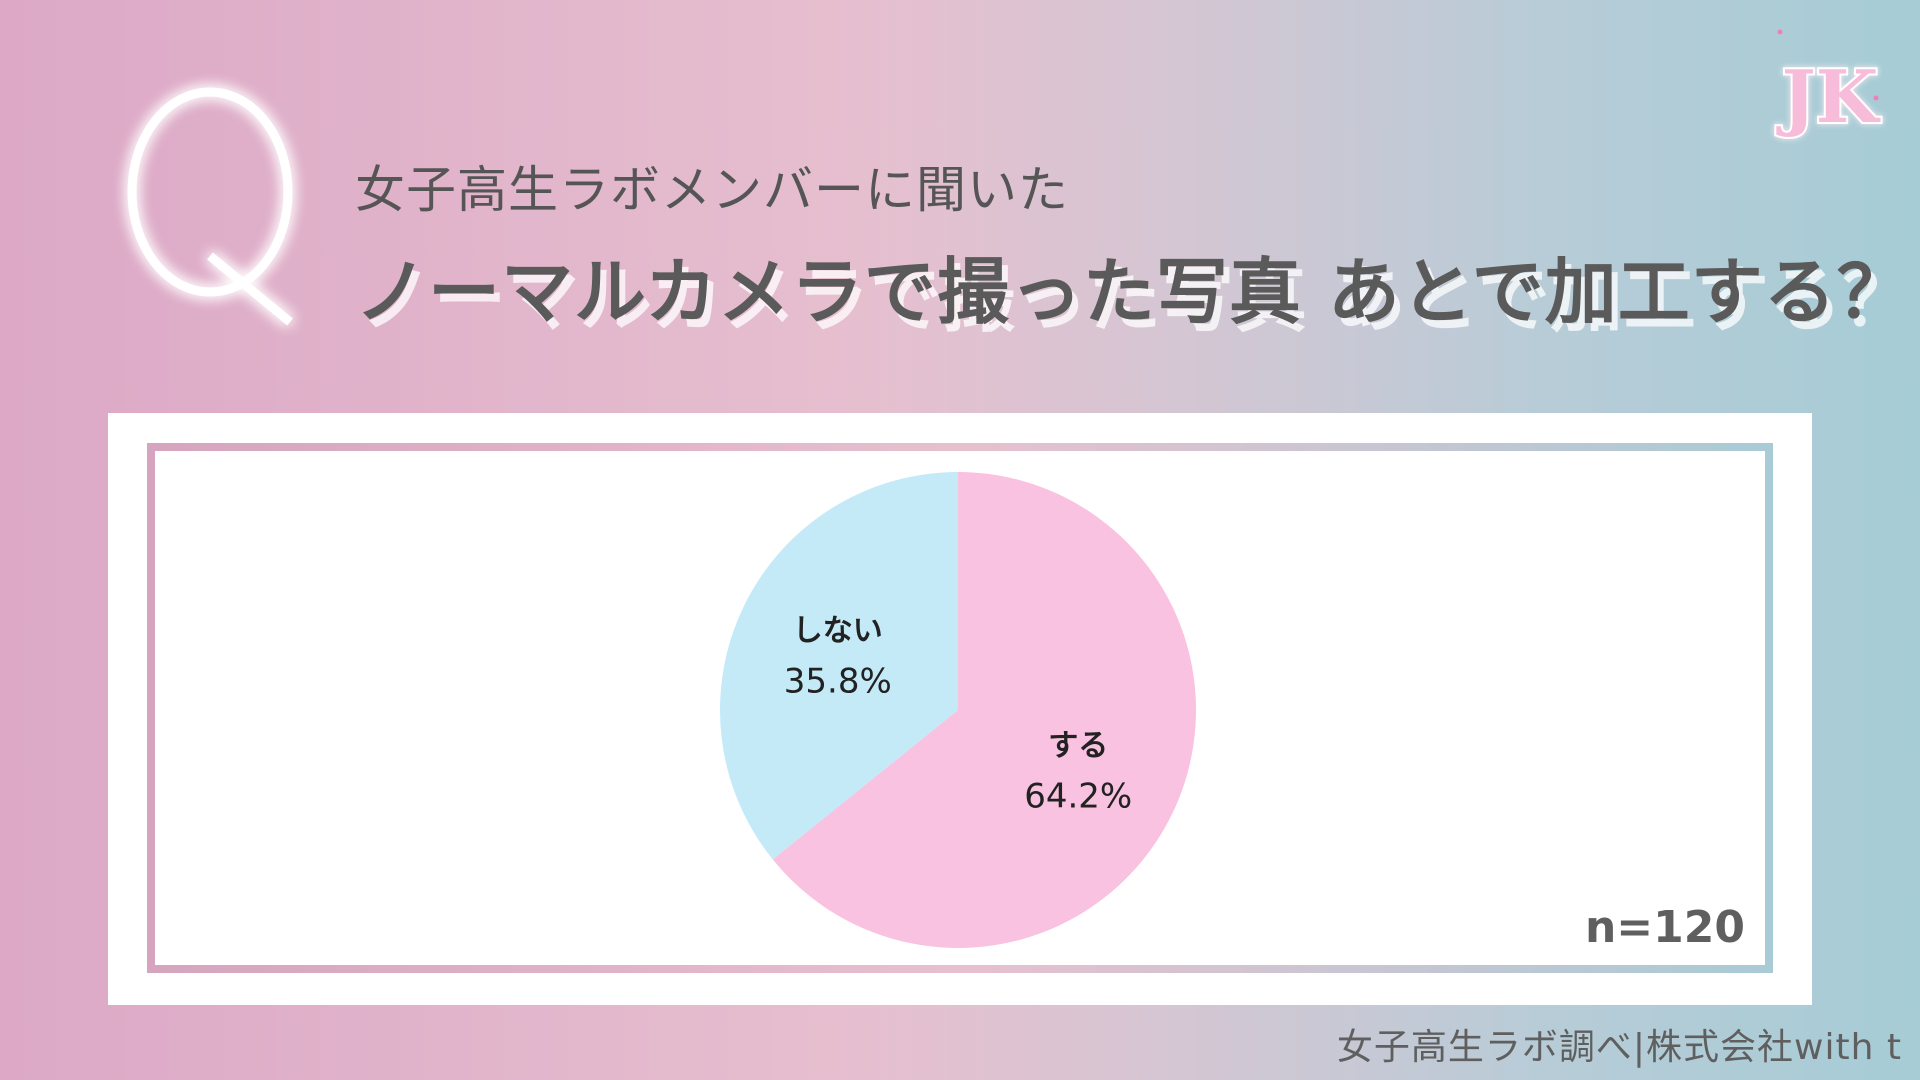 This screenshot has height=1080, width=1920. Describe the element at coordinates (1619, 1047) in the screenshot. I see `source-credit: 女子高生ラボ調べ|株式会社with t` at that location.